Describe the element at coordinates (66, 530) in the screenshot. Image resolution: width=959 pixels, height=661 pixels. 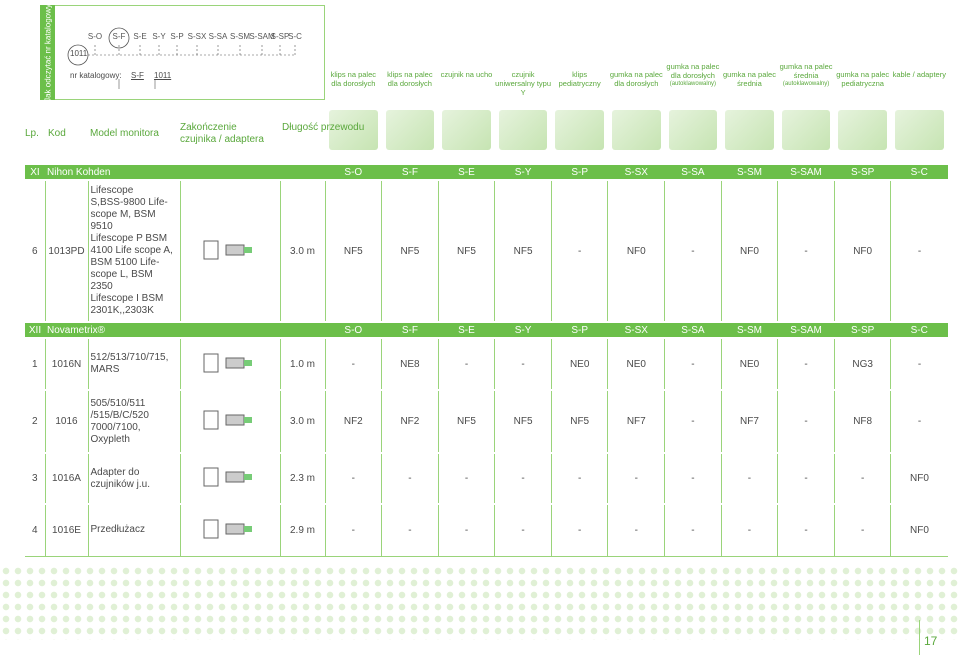
I see `code: 1016E` at that location.